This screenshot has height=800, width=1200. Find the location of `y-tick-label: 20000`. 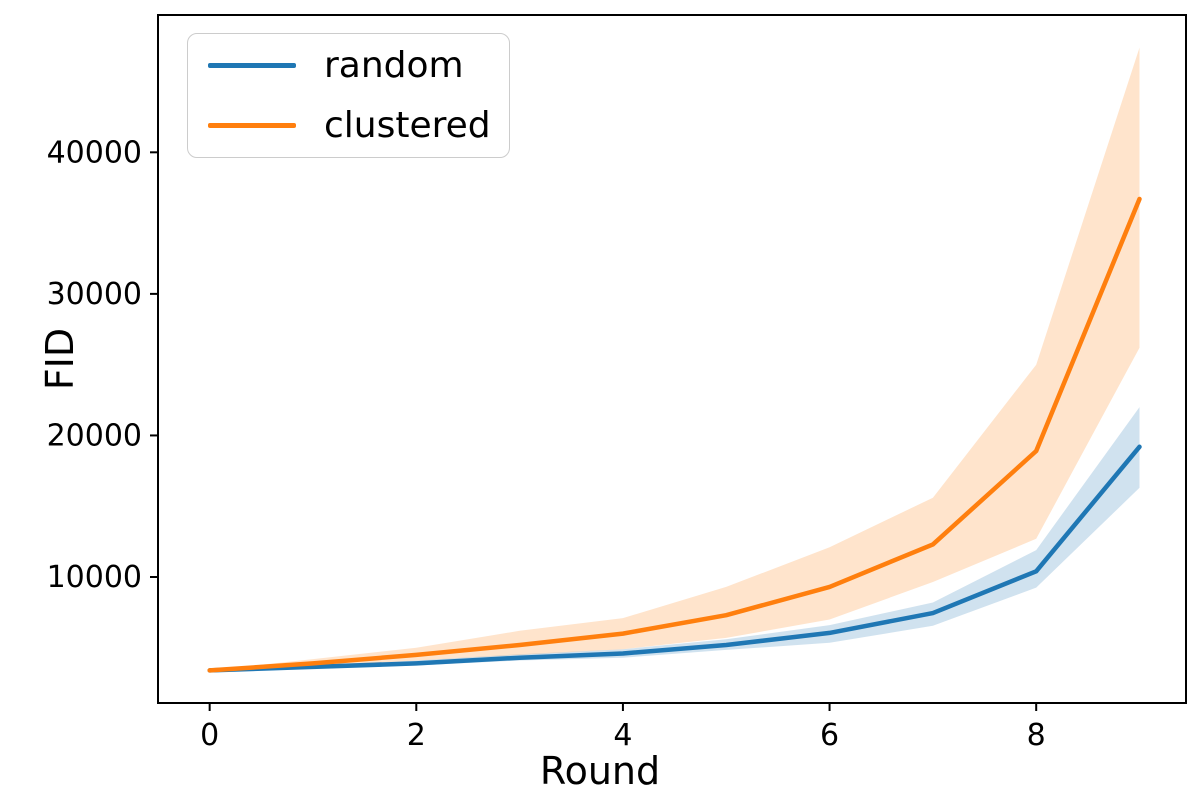

y-tick-label: 20000 is located at coordinates (94, 435).